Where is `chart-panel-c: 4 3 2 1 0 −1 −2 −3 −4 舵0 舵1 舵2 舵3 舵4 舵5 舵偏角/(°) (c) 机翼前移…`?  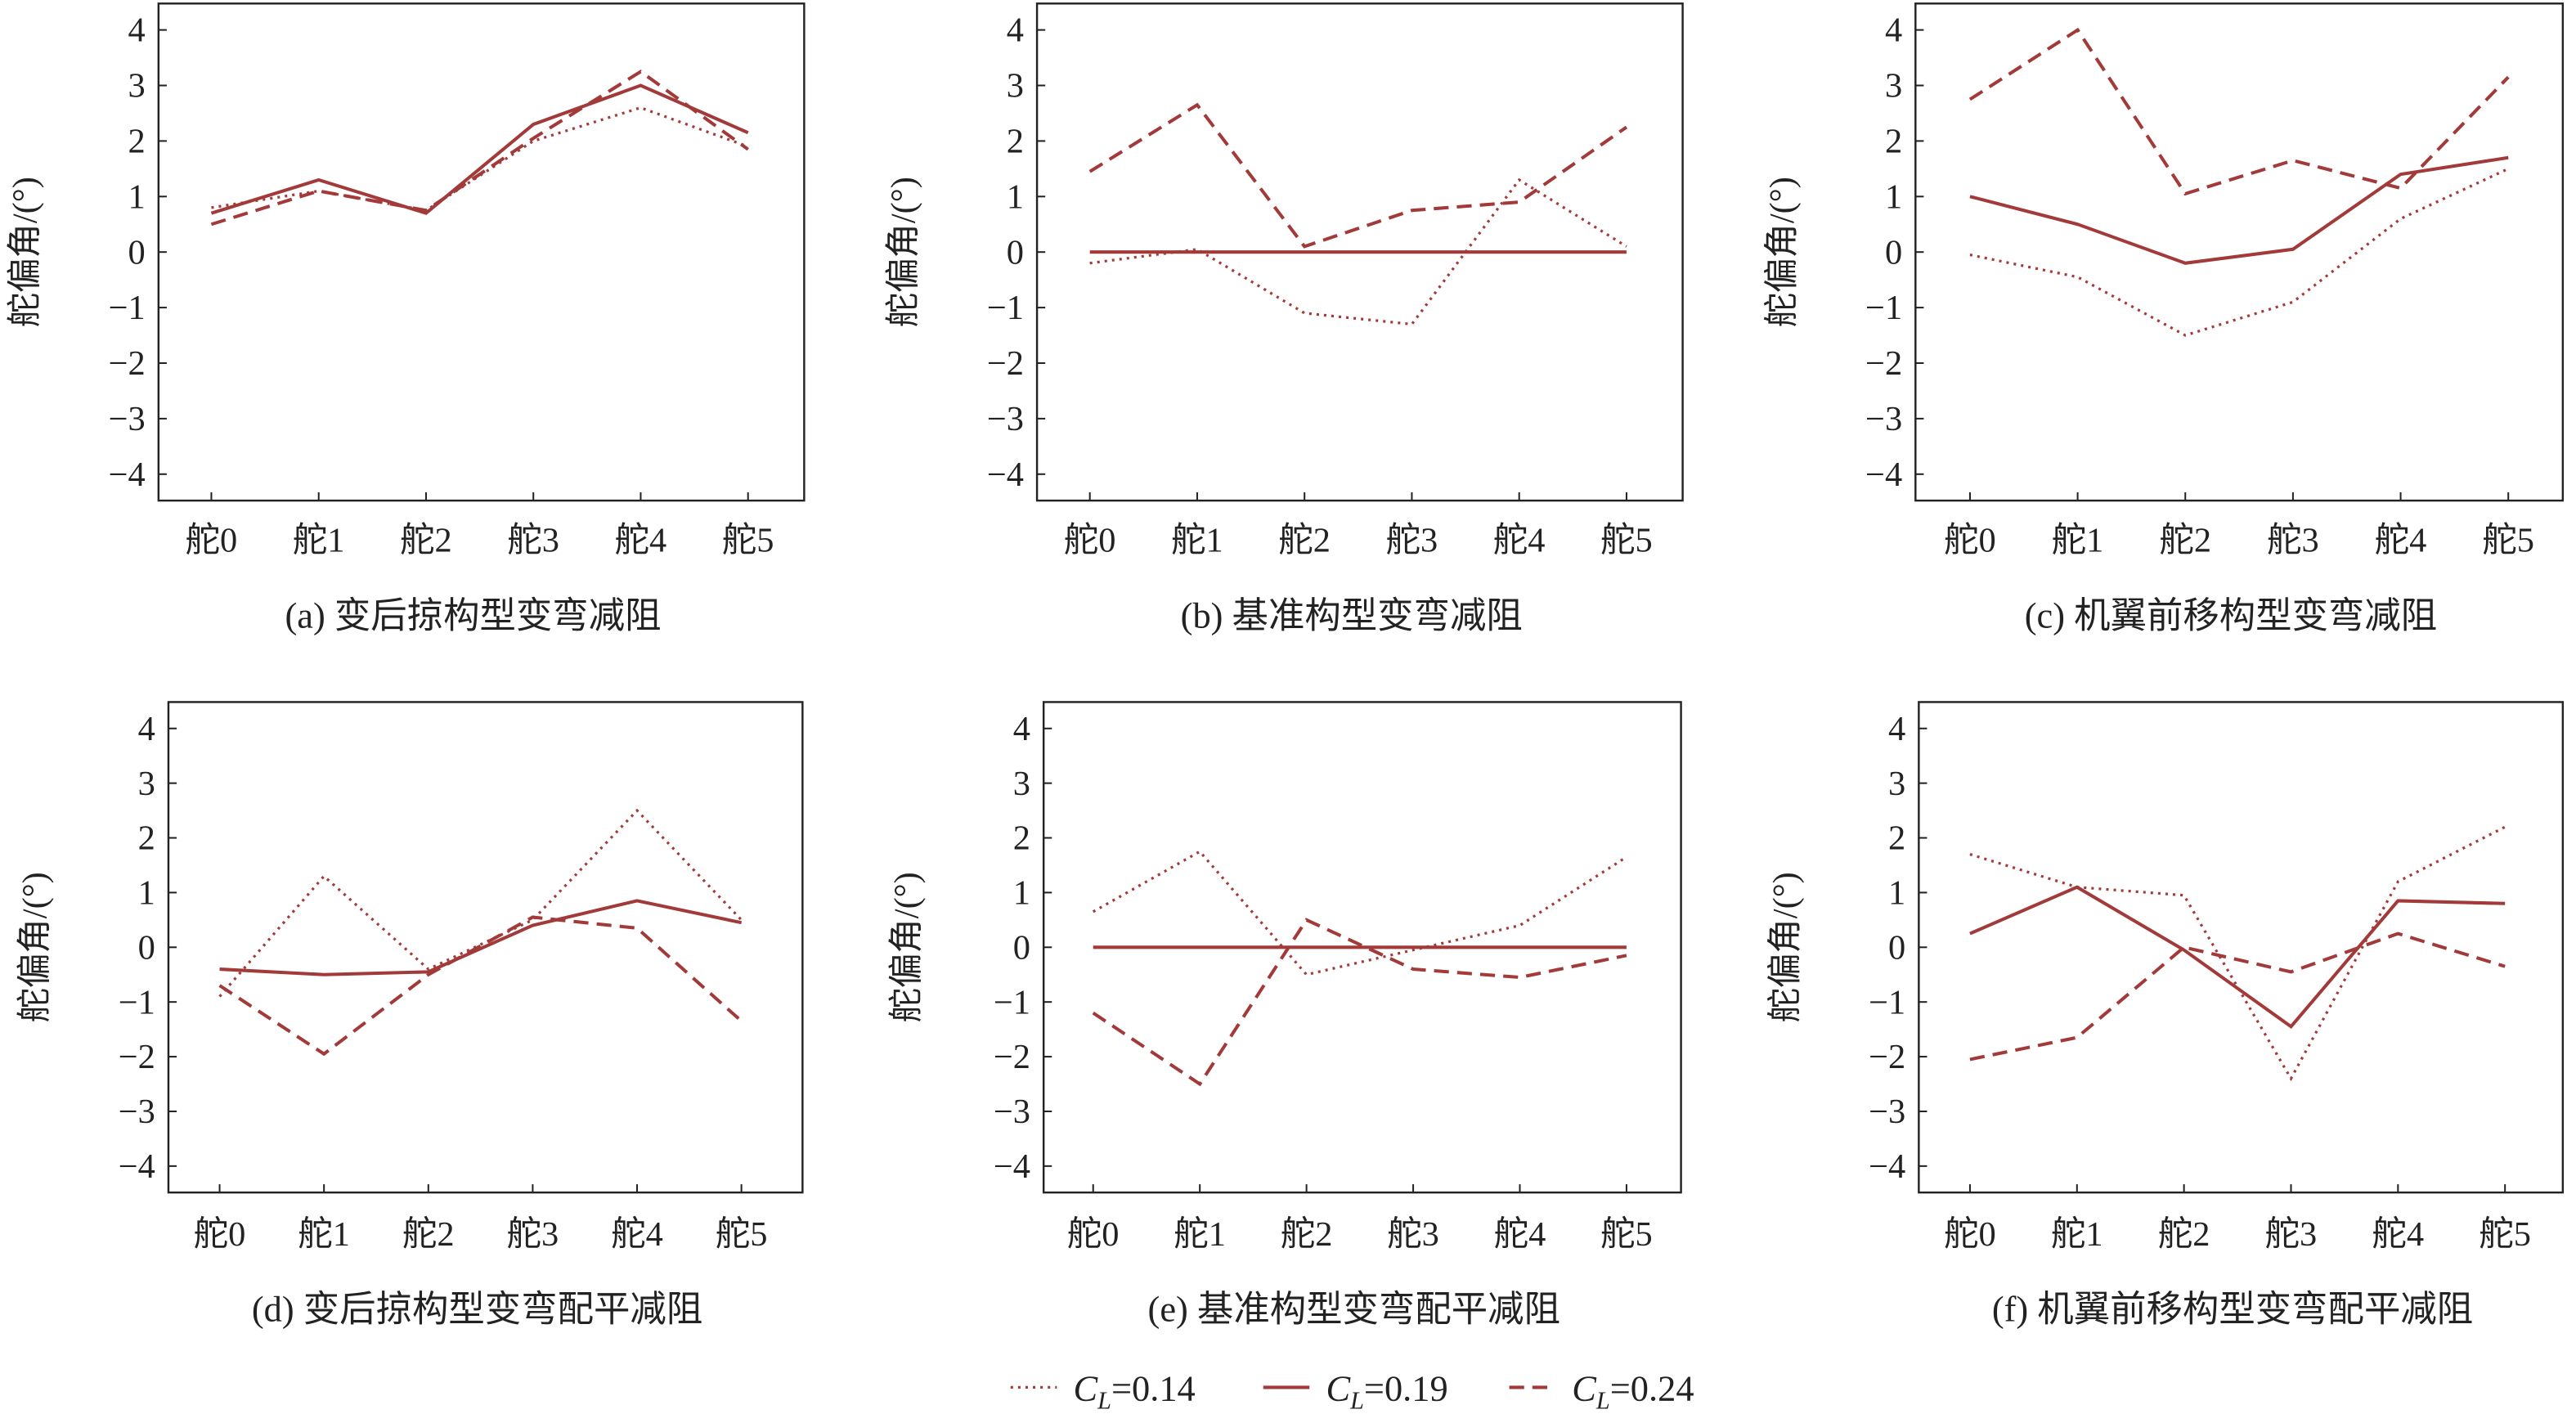
chart-panel-c: 4 3 2 1 0 −1 −2 −3 −4 舵0 舵1 舵2 舵3 舵4 舵5 舵偏角/(°) (c) 机翼前移… is located at coordinates (2164, 319).